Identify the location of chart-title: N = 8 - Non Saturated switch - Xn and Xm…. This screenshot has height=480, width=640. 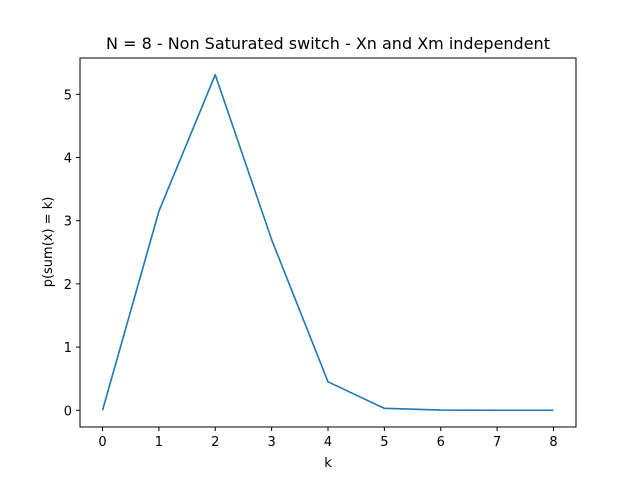
(328, 43).